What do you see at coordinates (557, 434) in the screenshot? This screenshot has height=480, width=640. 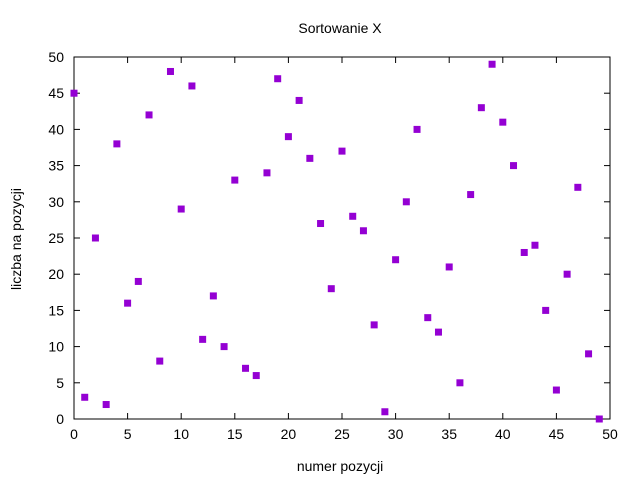 I see `x-tick-label: 45` at bounding box center [557, 434].